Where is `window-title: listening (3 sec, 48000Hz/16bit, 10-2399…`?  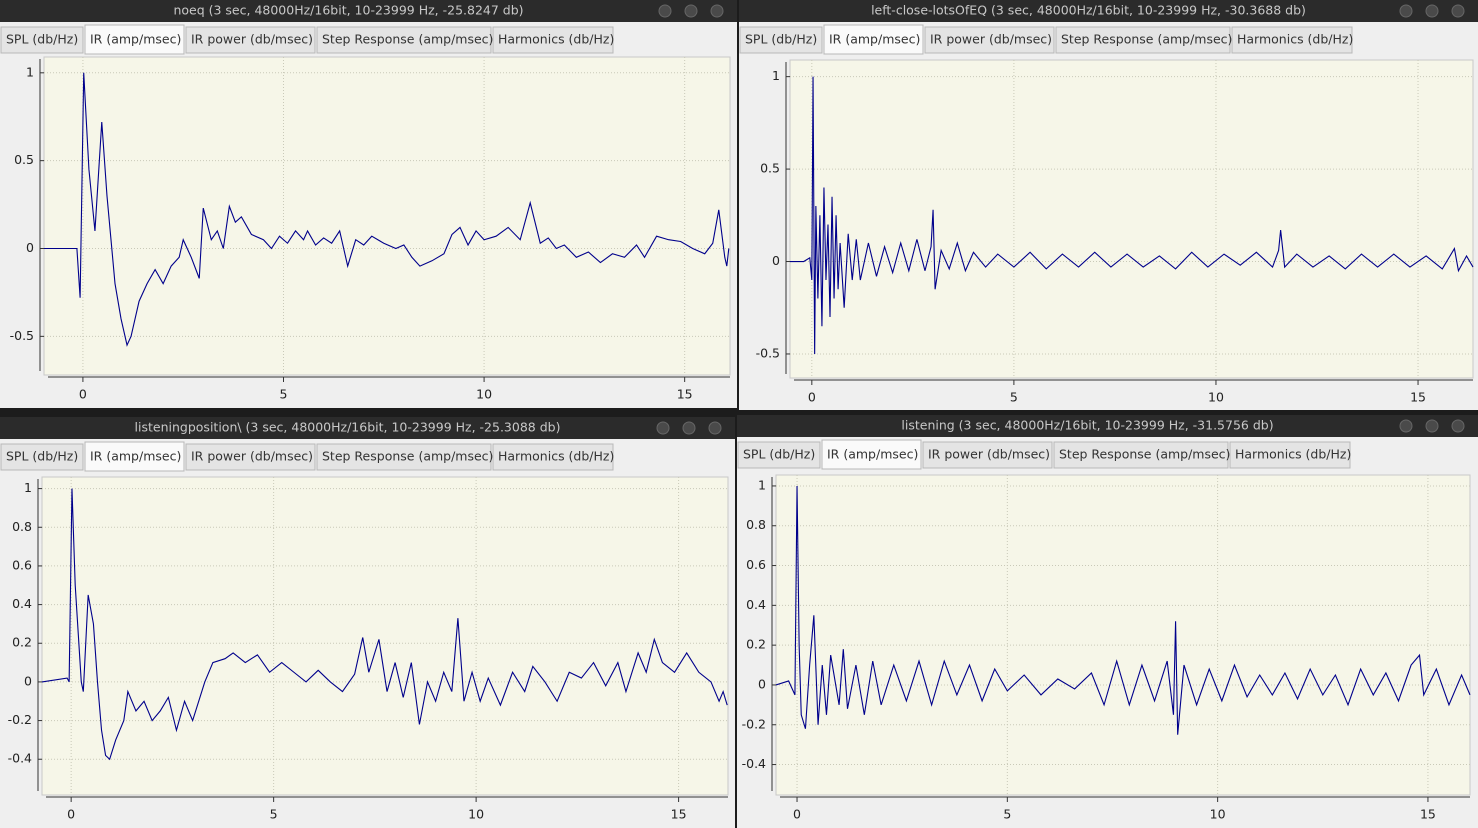
window-title: listening (3 sec, 48000Hz/16bit, 10-2399… is located at coordinates (1087, 425).